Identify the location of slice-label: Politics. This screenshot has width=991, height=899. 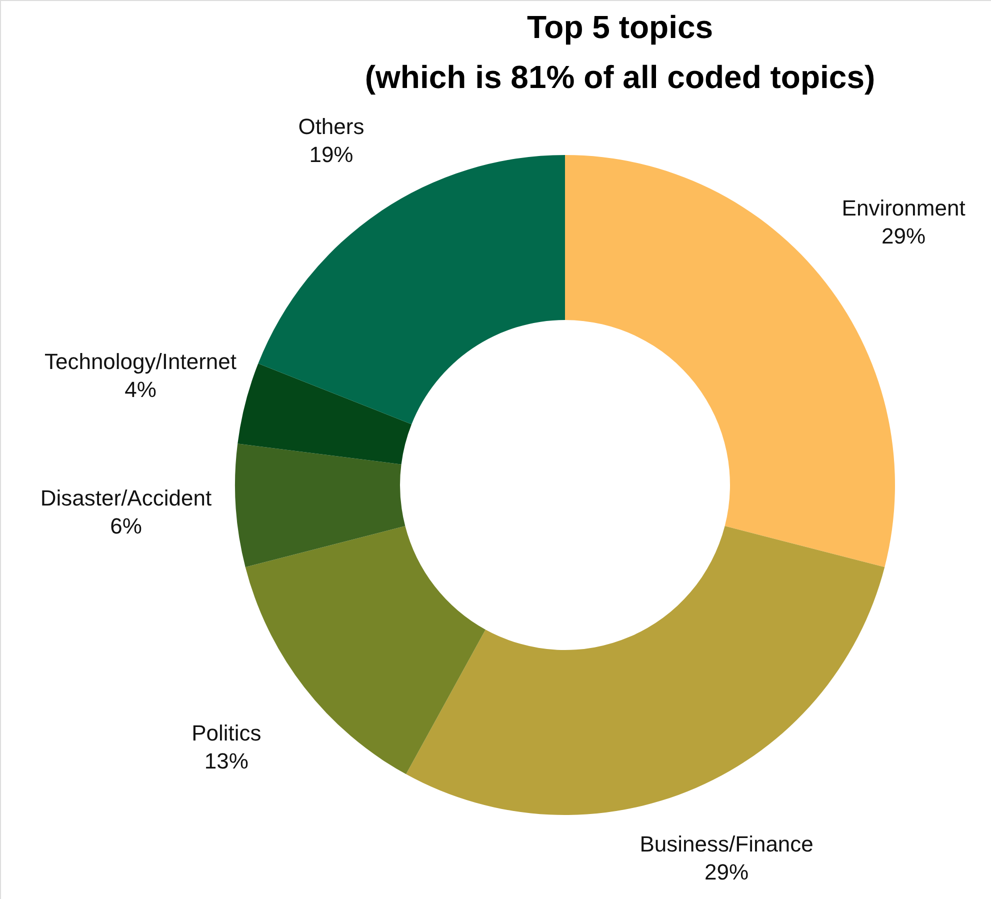
(227, 733).